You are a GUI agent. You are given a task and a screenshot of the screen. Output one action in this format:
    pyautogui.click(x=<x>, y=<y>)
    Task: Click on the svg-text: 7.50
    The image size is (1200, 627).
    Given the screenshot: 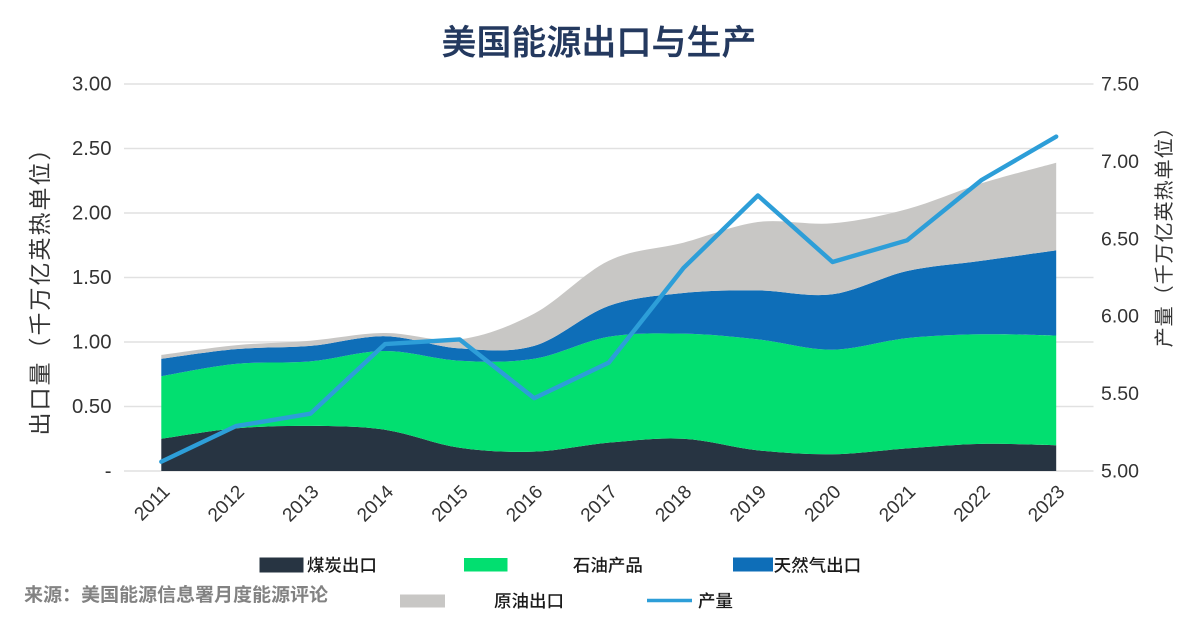 What is the action you would take?
    pyautogui.click(x=1120, y=85)
    